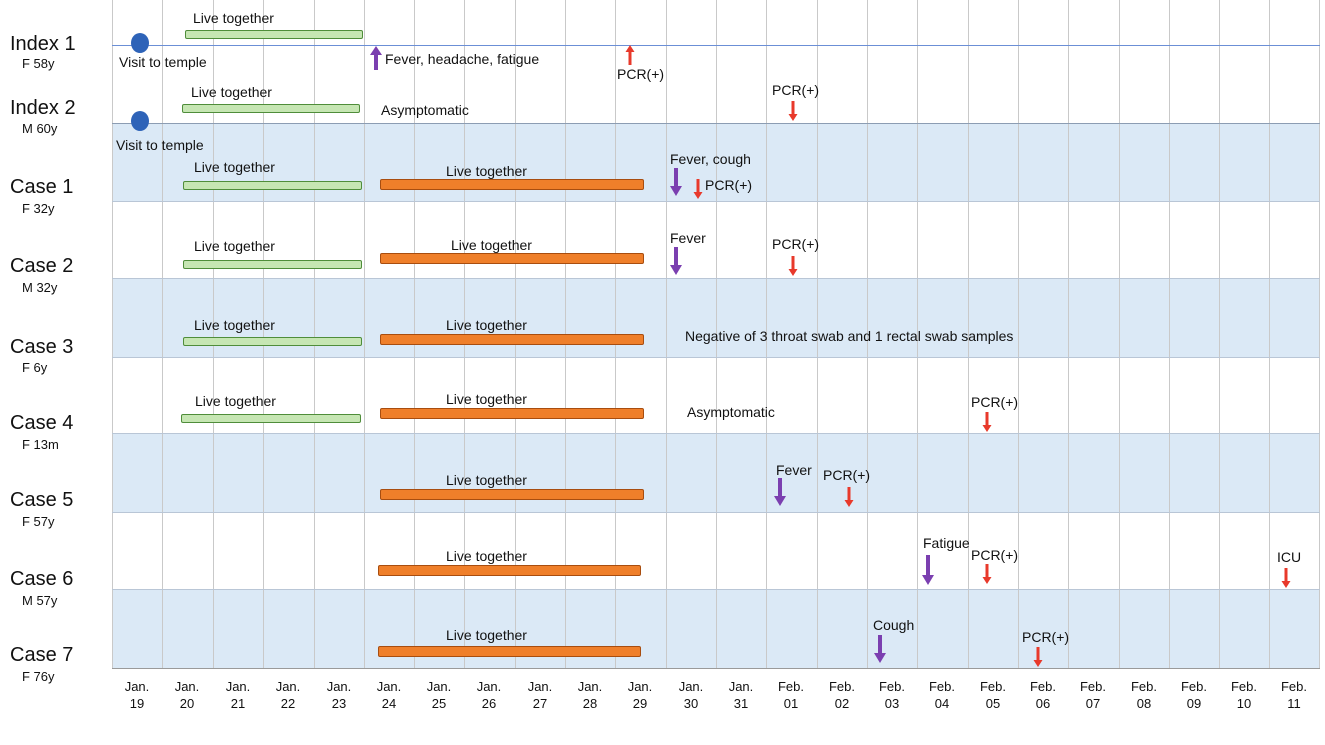  I want to click on row-label-case5: Case 5, so click(42, 500).